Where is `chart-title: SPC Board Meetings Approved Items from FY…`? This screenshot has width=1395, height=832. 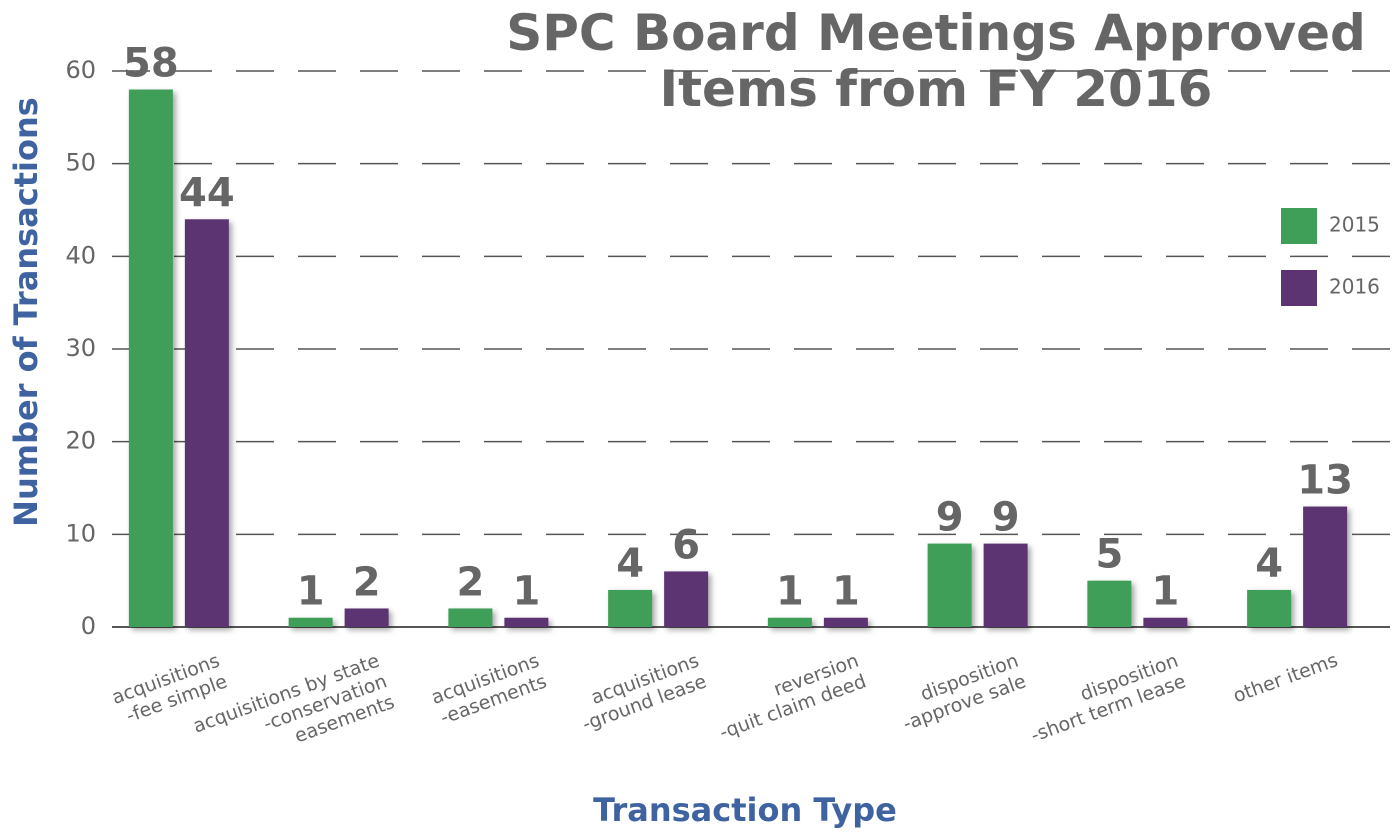 chart-title: SPC Board Meetings Approved Items from FY… is located at coordinates (936, 61).